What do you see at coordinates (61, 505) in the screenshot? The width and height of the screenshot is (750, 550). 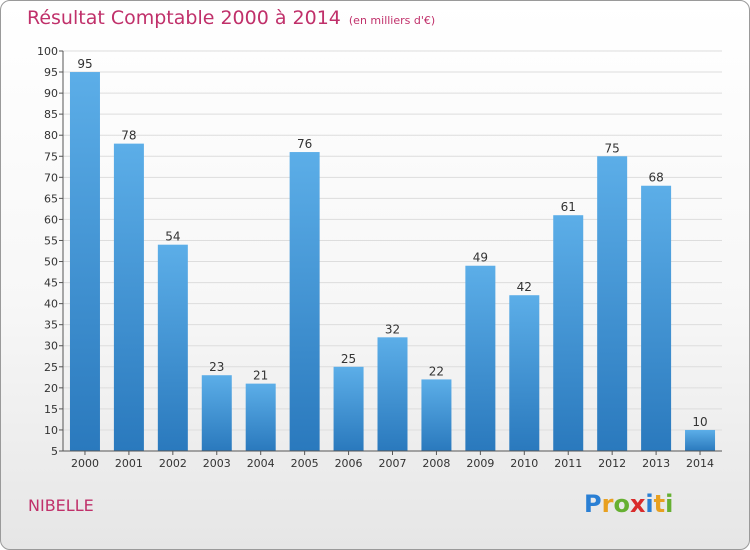 I see `commune-name: NIBELLE` at bounding box center [61, 505].